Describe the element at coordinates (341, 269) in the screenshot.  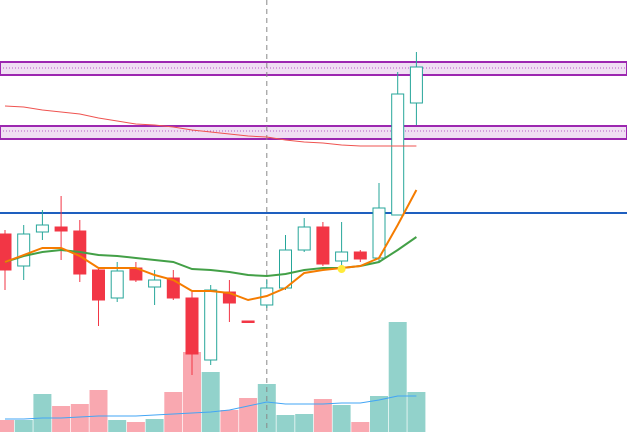
I see `signal-dot` at that location.